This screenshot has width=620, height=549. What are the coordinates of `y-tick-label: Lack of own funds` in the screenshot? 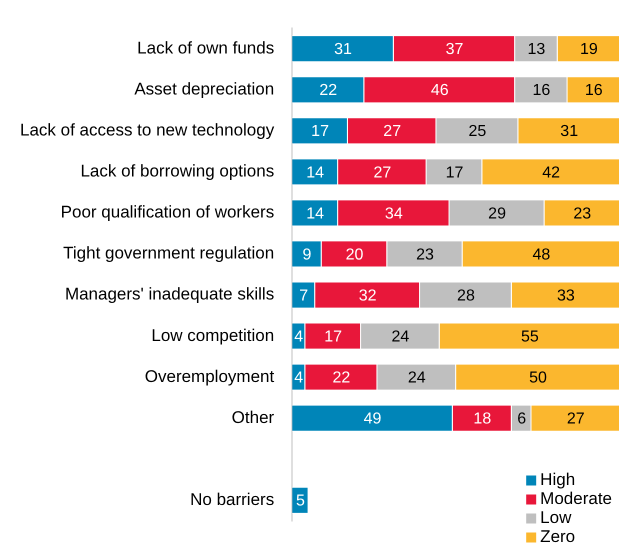 It's located at (205, 48).